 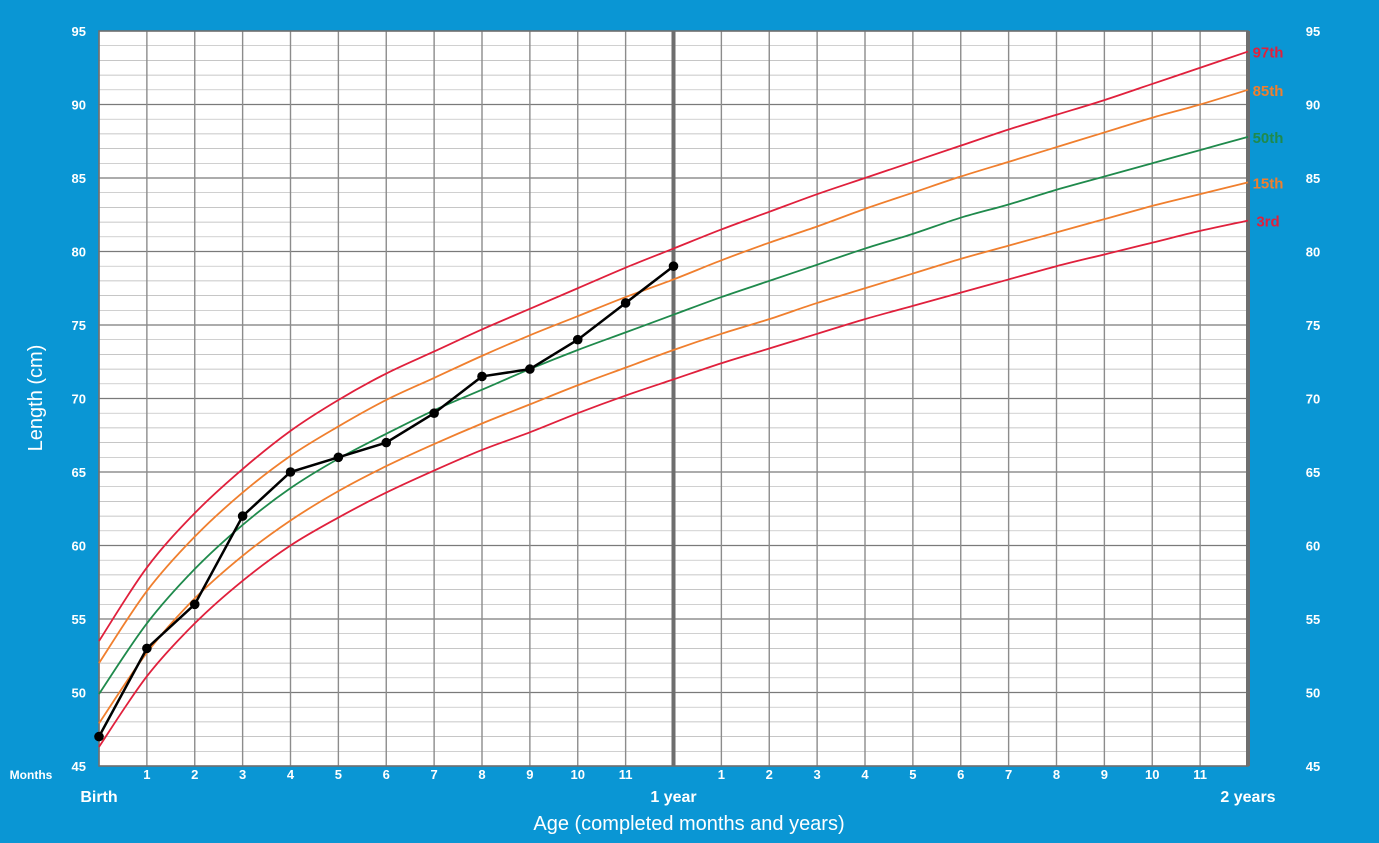 I want to click on y-tick-label-right: 45, so click(x=1313, y=766).